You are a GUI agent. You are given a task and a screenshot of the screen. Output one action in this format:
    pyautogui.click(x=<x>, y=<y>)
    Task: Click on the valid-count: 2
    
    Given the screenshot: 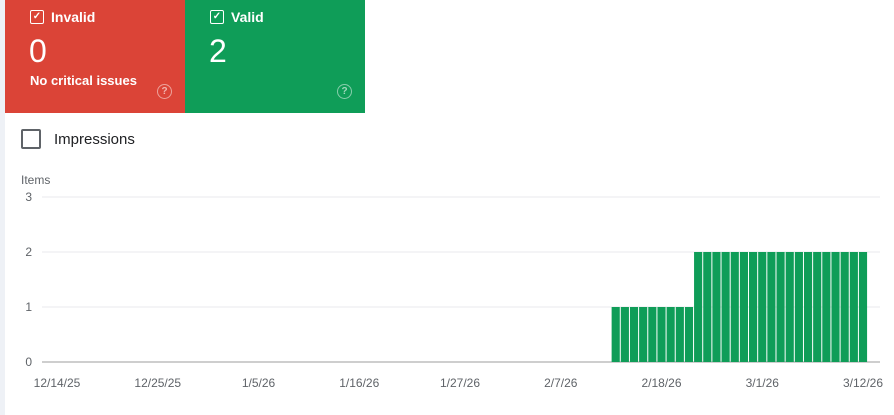 What is the action you would take?
    pyautogui.click(x=218, y=51)
    